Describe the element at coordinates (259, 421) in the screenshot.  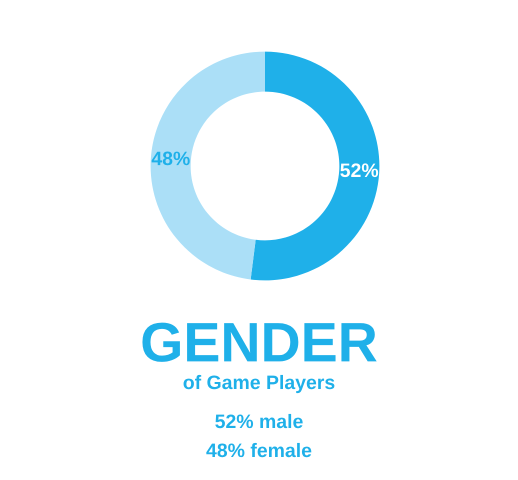
I see `text: 52% male` at that location.